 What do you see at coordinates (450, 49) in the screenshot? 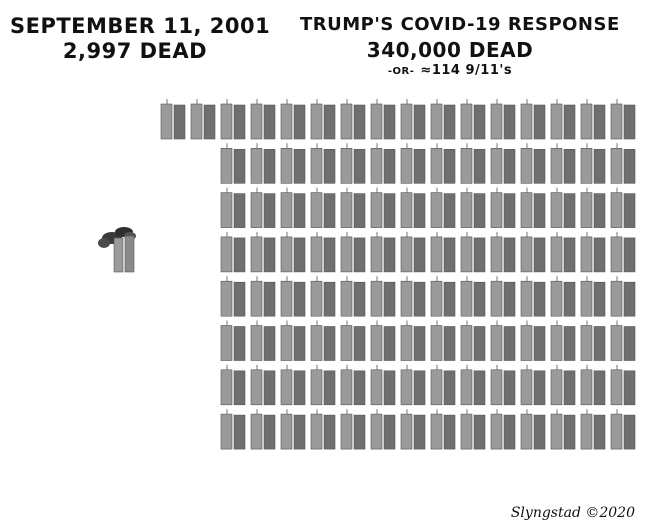
I see `right-heading-deaths: 340,000 DEAD` at bounding box center [450, 49].